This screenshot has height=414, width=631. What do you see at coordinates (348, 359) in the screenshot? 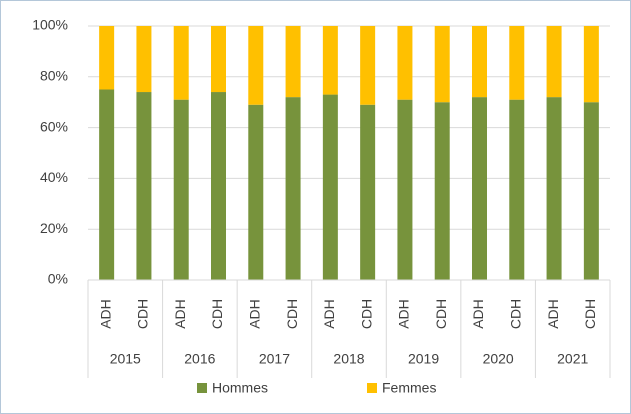
I see `group-label: 2018` at bounding box center [348, 359].